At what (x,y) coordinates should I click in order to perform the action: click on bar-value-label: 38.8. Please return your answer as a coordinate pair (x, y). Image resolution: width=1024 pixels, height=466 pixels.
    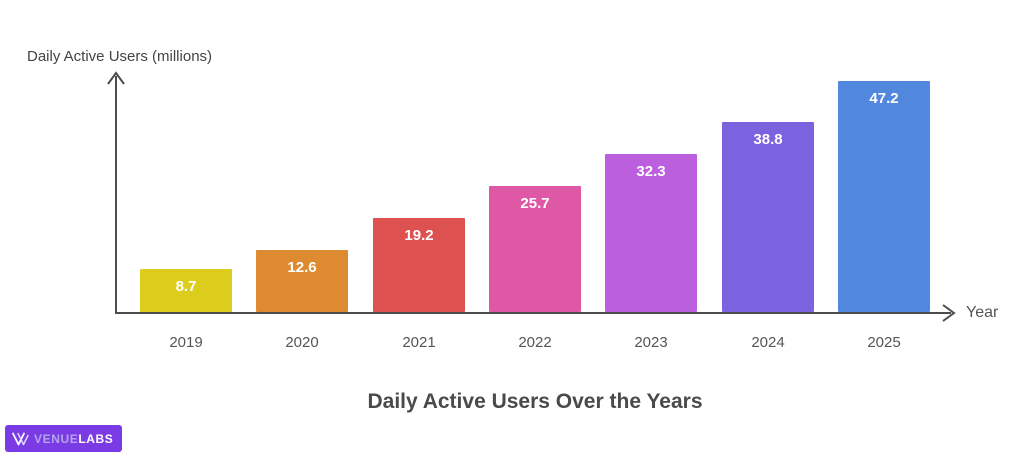
    Looking at the image, I should click on (768, 139).